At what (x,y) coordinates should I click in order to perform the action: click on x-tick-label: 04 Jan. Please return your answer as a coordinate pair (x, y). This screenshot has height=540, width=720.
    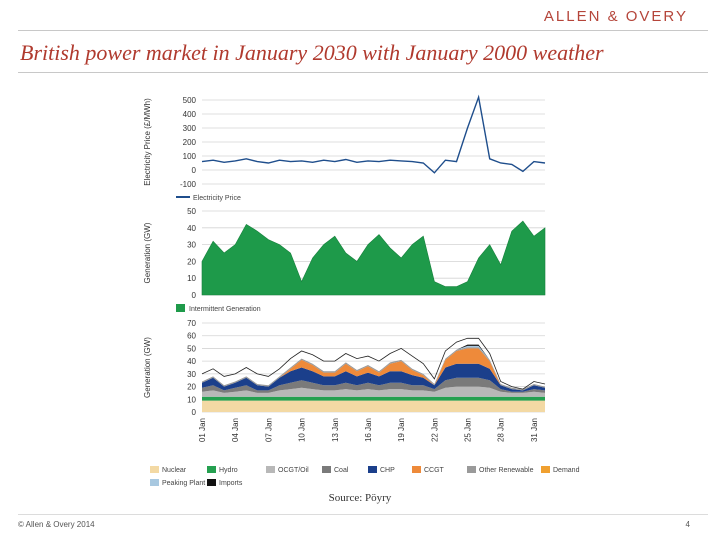
    Looking at the image, I should click on (235, 430).